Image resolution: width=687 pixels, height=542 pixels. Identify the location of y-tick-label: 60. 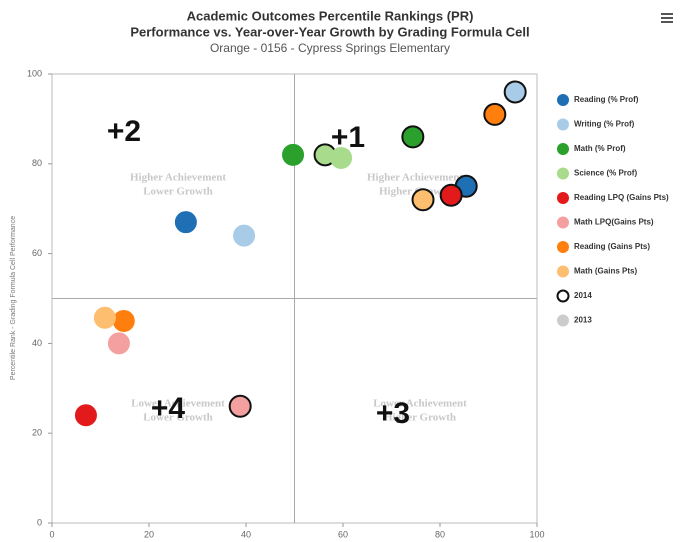
(37, 253).